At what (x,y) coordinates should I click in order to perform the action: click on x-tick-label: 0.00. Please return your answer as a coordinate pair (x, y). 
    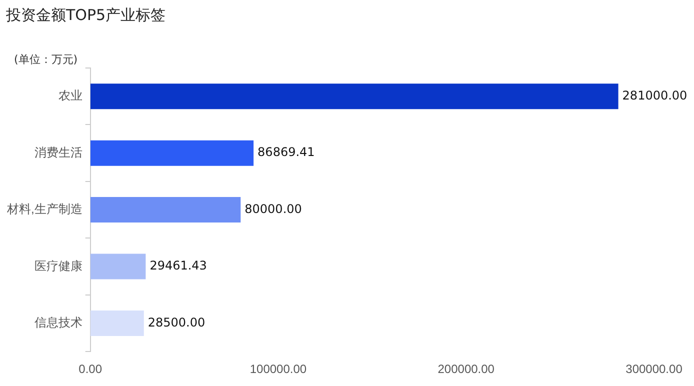
    Looking at the image, I should click on (90, 369).